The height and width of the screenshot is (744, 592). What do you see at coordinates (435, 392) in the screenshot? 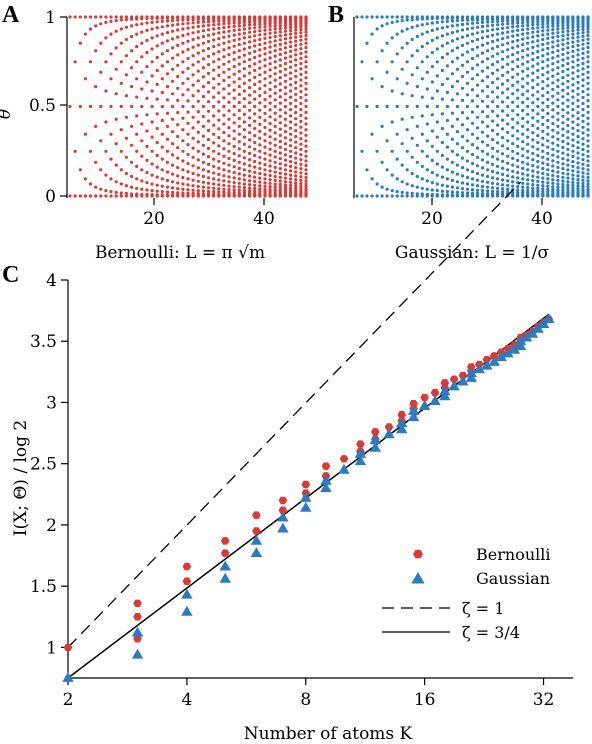
I see `bernoulli-point` at bounding box center [435, 392].